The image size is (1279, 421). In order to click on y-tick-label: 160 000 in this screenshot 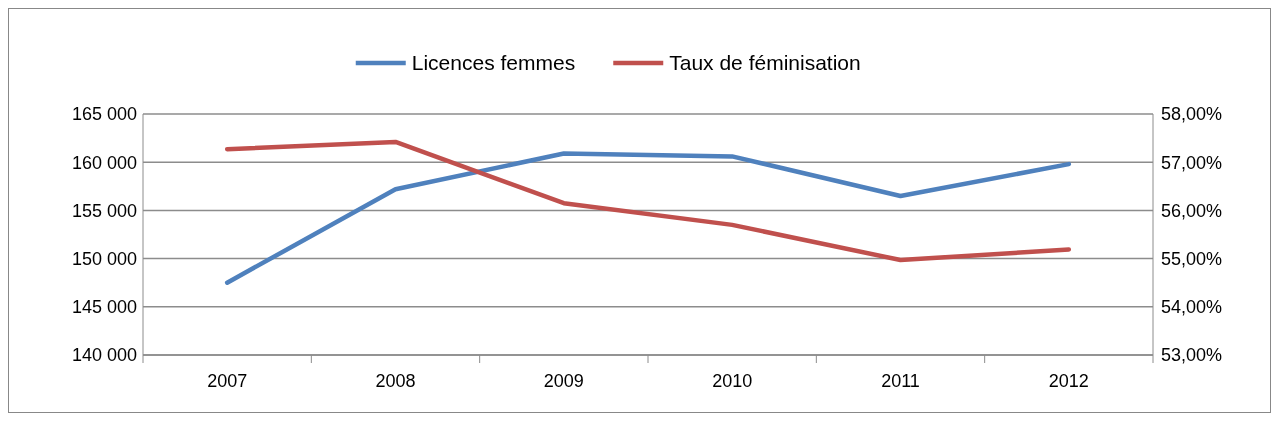, I will do `click(104, 162)`.